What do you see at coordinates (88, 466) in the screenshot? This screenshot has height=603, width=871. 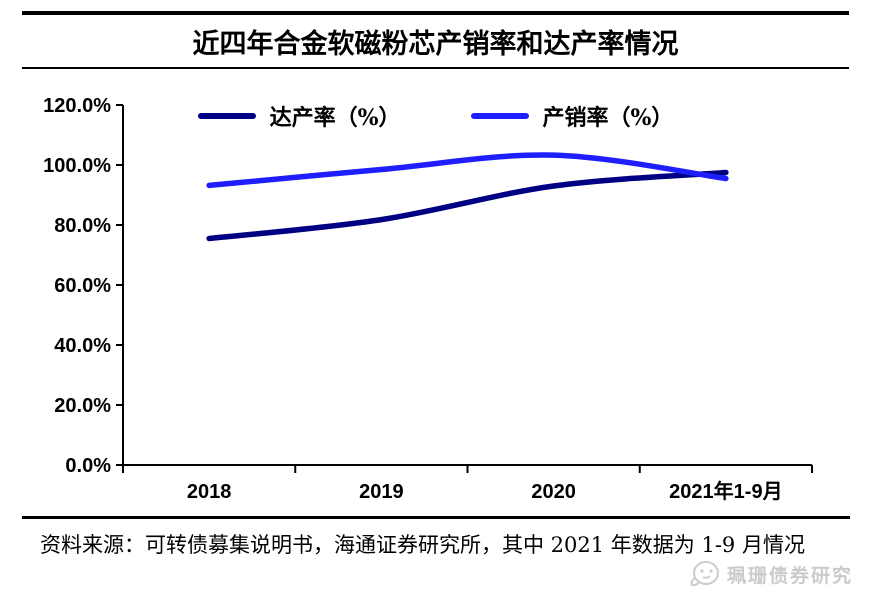 I see `y-tick-label: 0.0%` at bounding box center [88, 466].